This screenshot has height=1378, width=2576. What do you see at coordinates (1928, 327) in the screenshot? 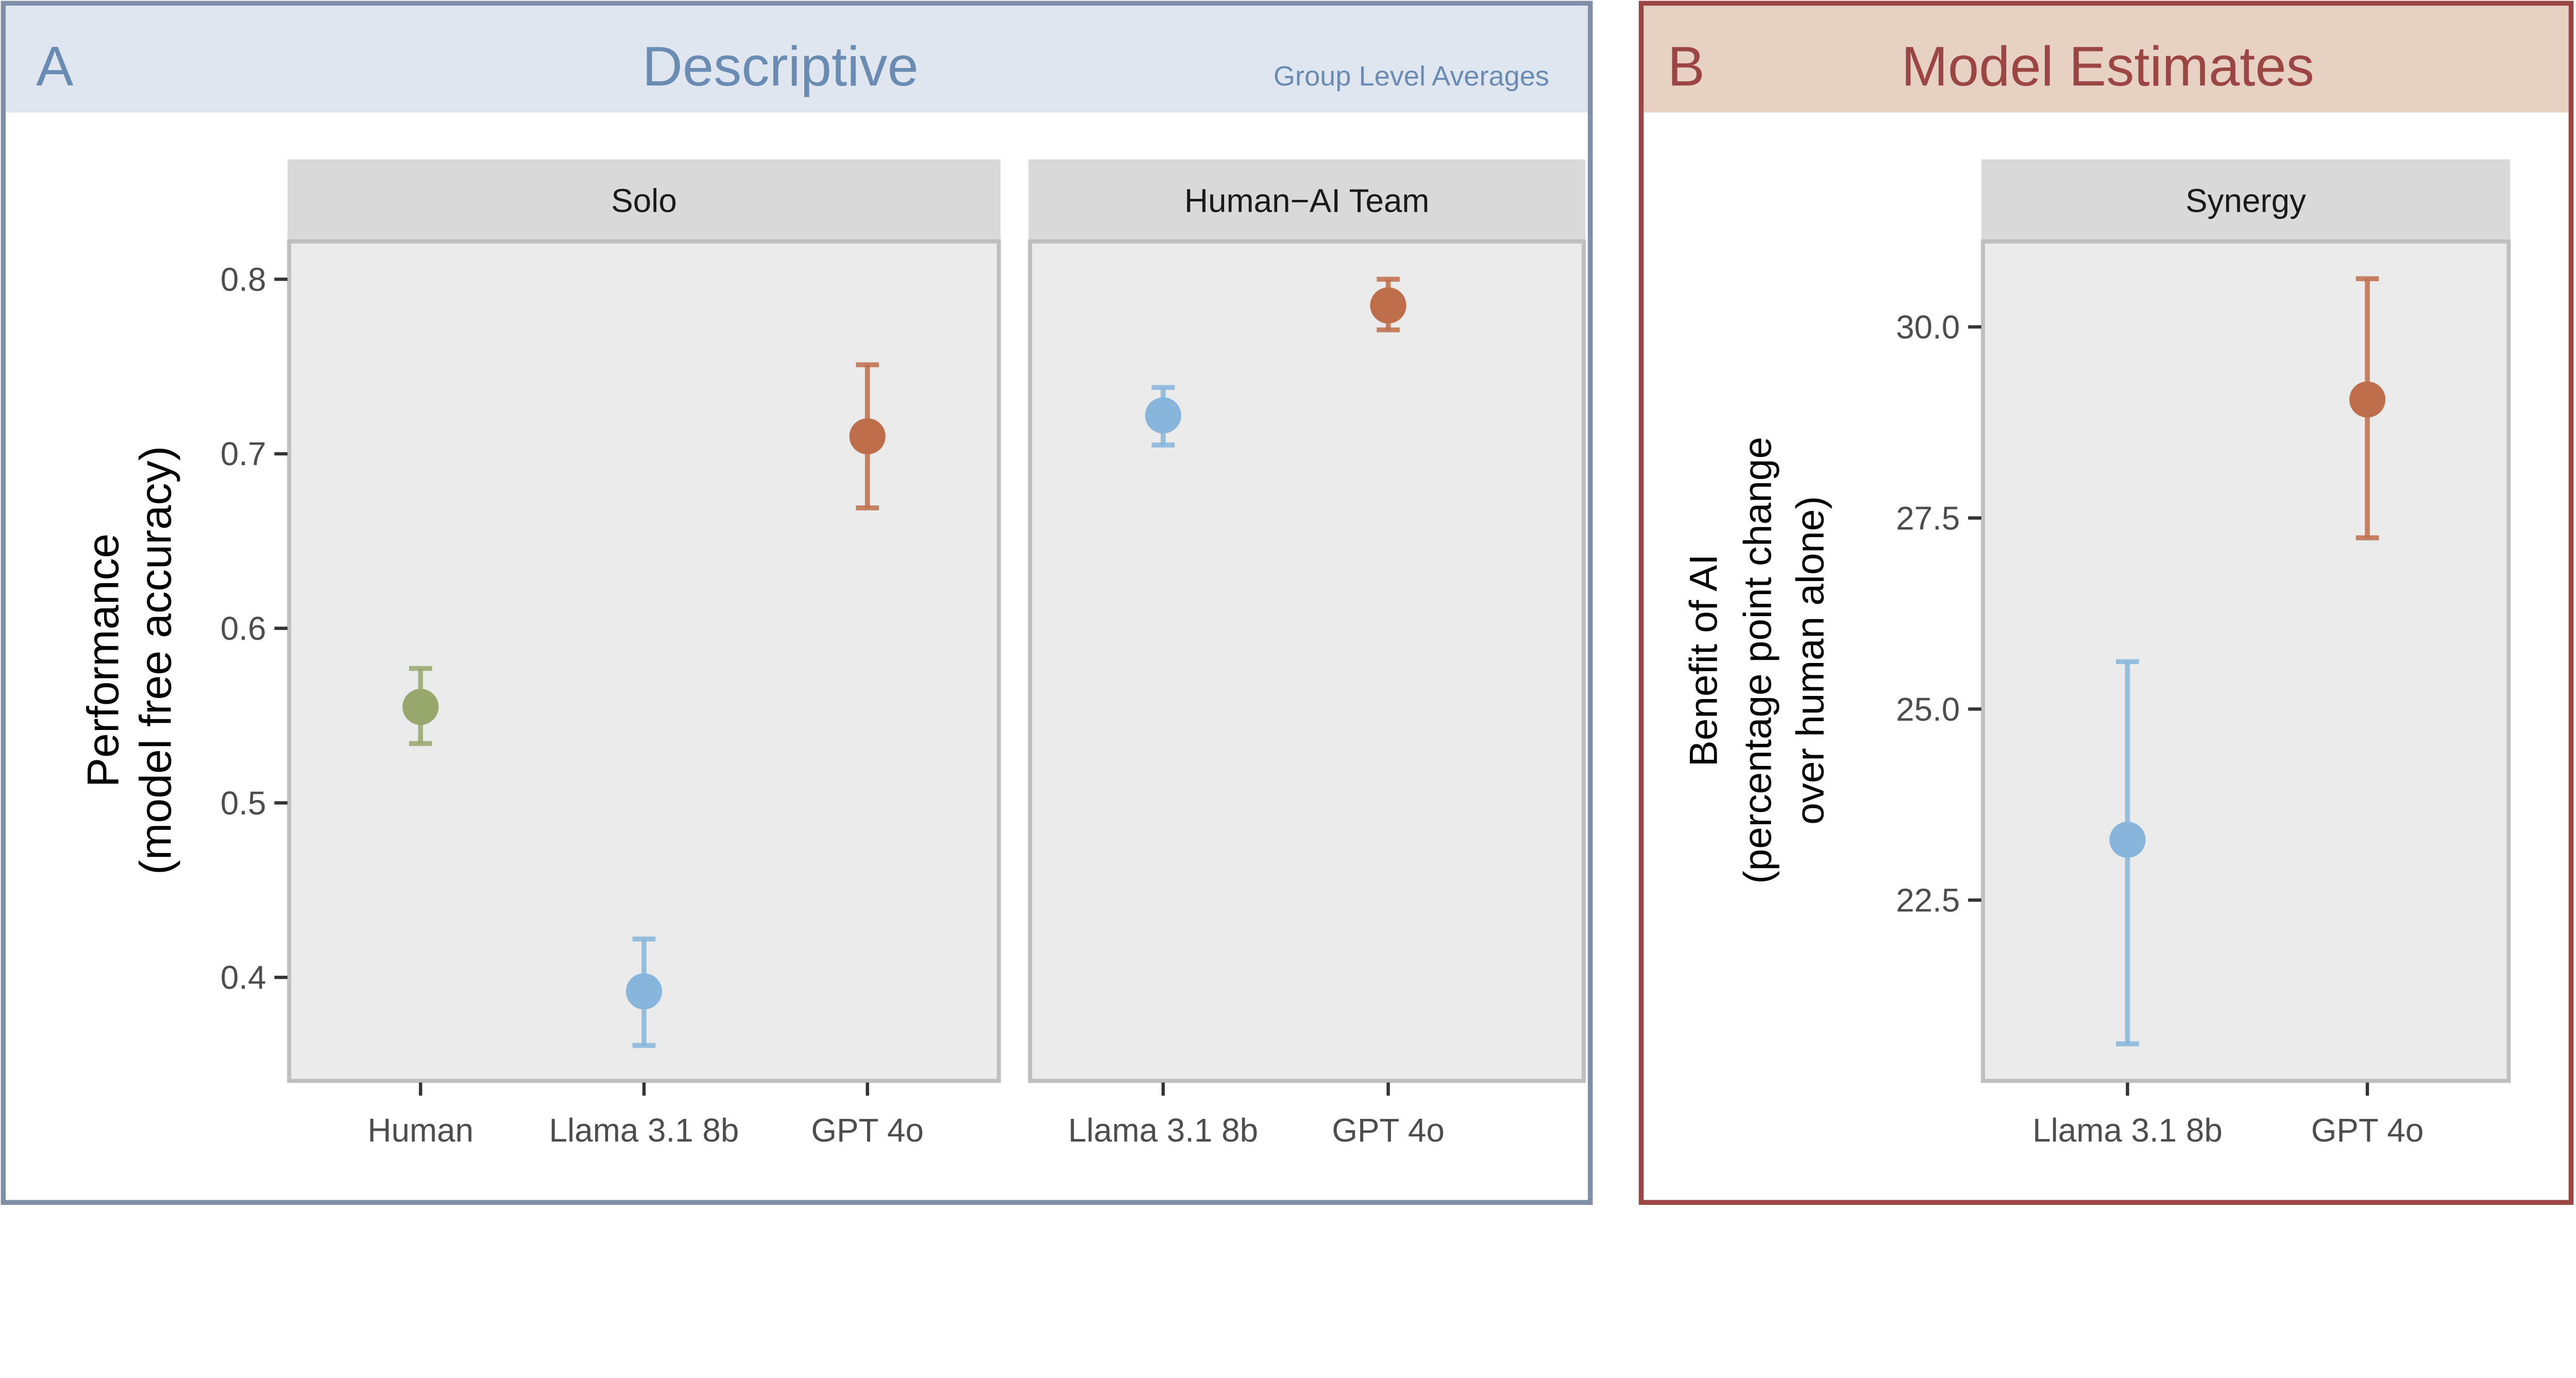
I see `y-tick-label: 30.0` at bounding box center [1928, 327].